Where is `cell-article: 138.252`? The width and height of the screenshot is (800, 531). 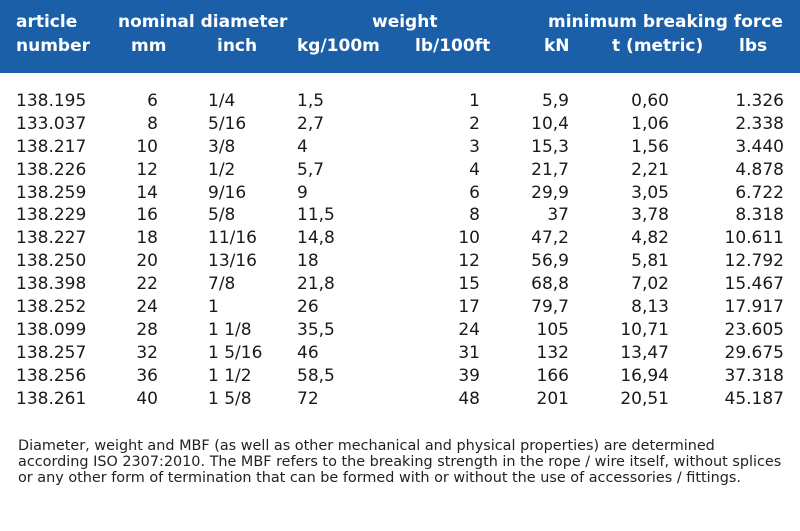
cell-article: 138.252 is located at coordinates (51, 307).